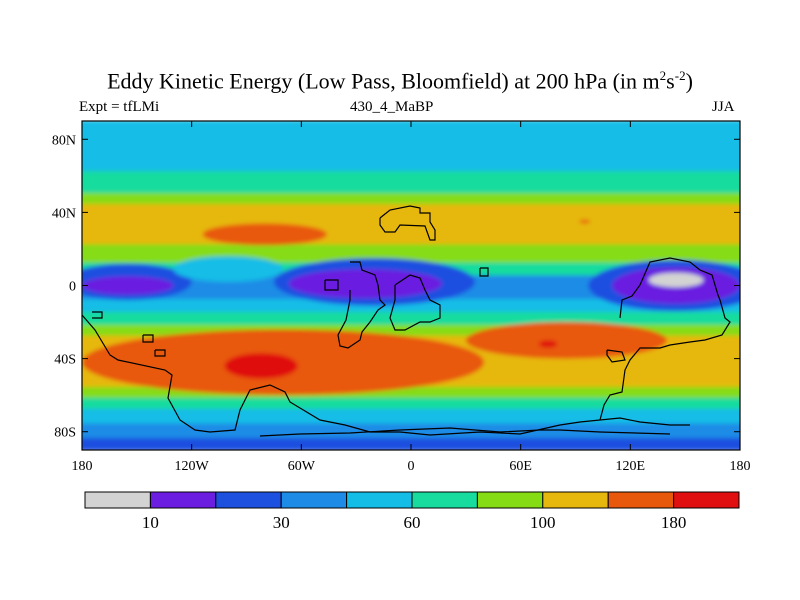 This screenshot has height=600, width=800. I want to click on y-tick-label: 80N, so click(64, 140).